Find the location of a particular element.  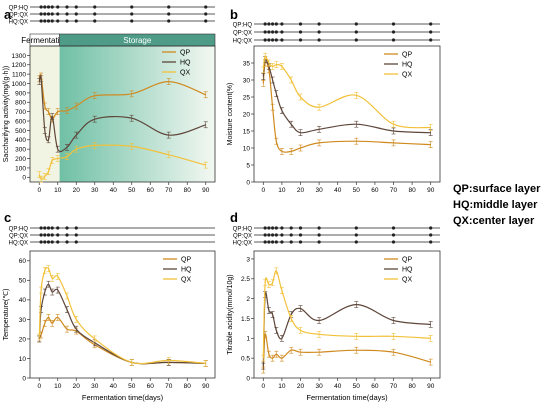

y-tick-label: 1000 is located at coordinates (19, 84).